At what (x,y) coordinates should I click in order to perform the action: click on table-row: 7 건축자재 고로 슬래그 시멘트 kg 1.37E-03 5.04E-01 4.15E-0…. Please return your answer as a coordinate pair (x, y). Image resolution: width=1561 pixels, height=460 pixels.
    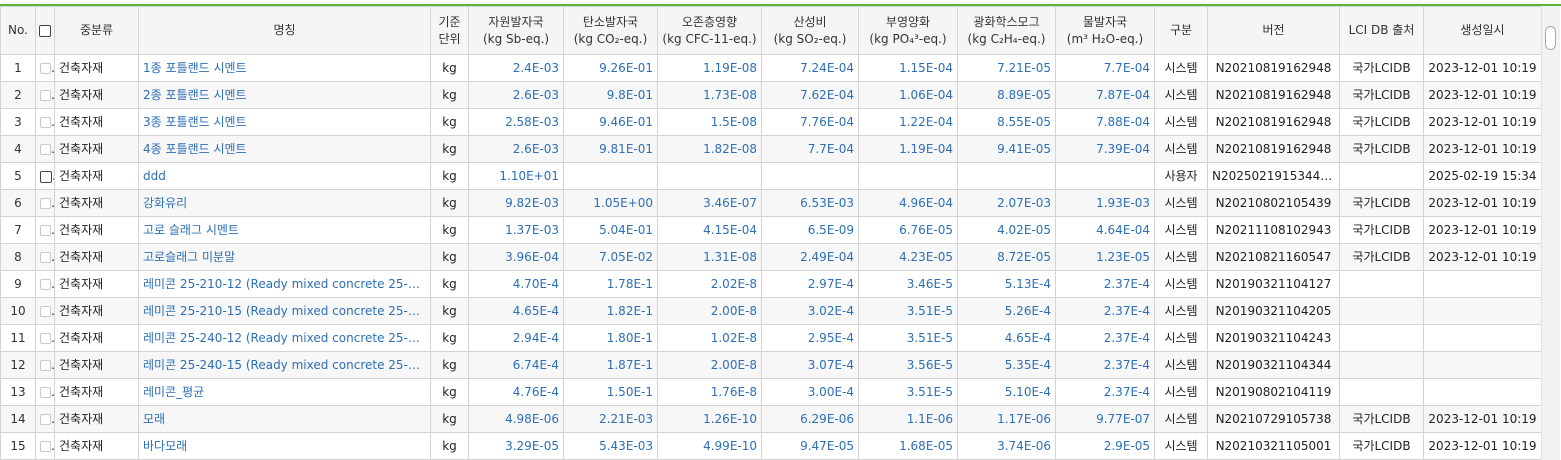
    Looking at the image, I should click on (771, 230).